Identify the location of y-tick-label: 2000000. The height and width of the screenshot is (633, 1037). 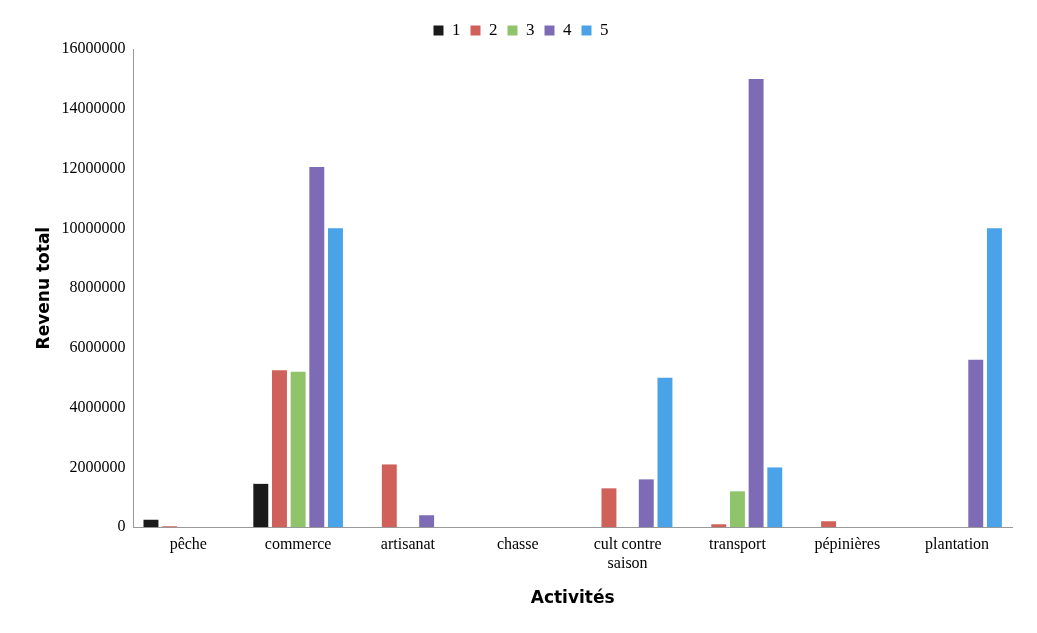
(97, 466).